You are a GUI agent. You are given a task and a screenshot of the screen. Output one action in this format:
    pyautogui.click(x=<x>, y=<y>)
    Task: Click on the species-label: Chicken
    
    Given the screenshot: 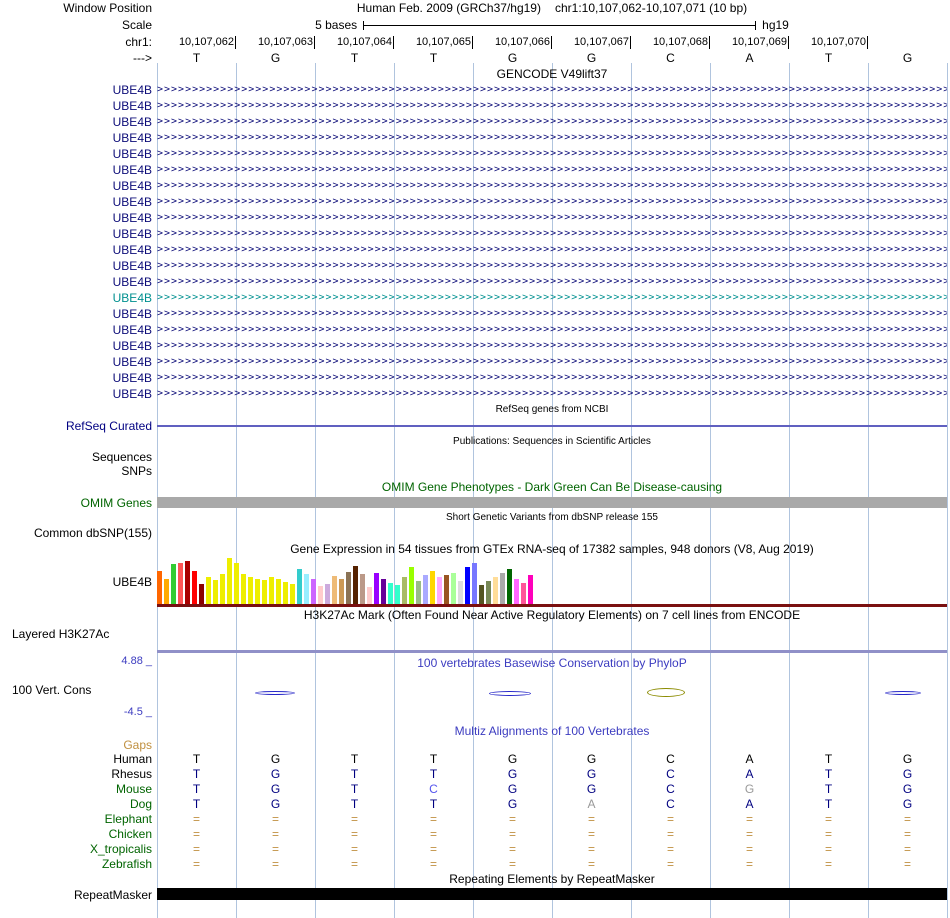 What is the action you would take?
    pyautogui.click(x=130, y=834)
    